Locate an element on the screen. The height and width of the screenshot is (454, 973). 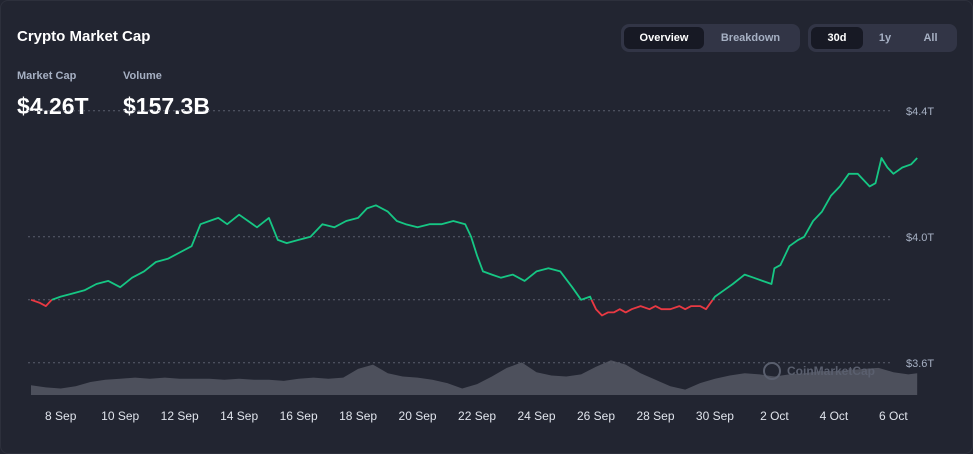
x-tick-label: 12 Sep is located at coordinates (180, 416).